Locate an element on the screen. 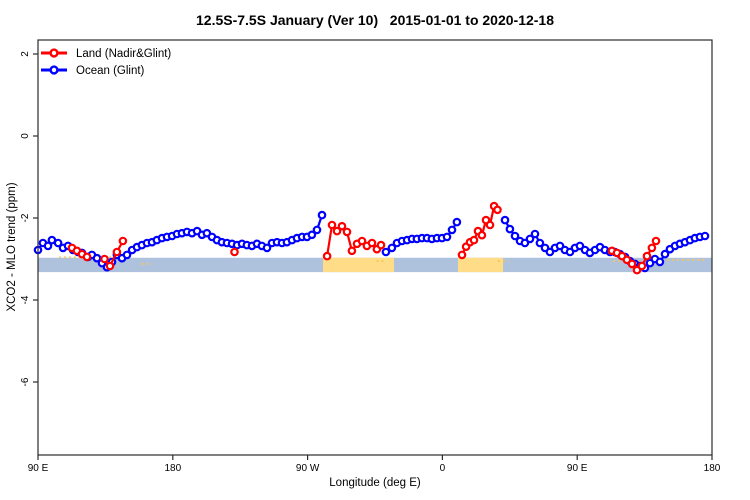 The width and height of the screenshot is (750, 500). data-series-layer is located at coordinates (371, 238).